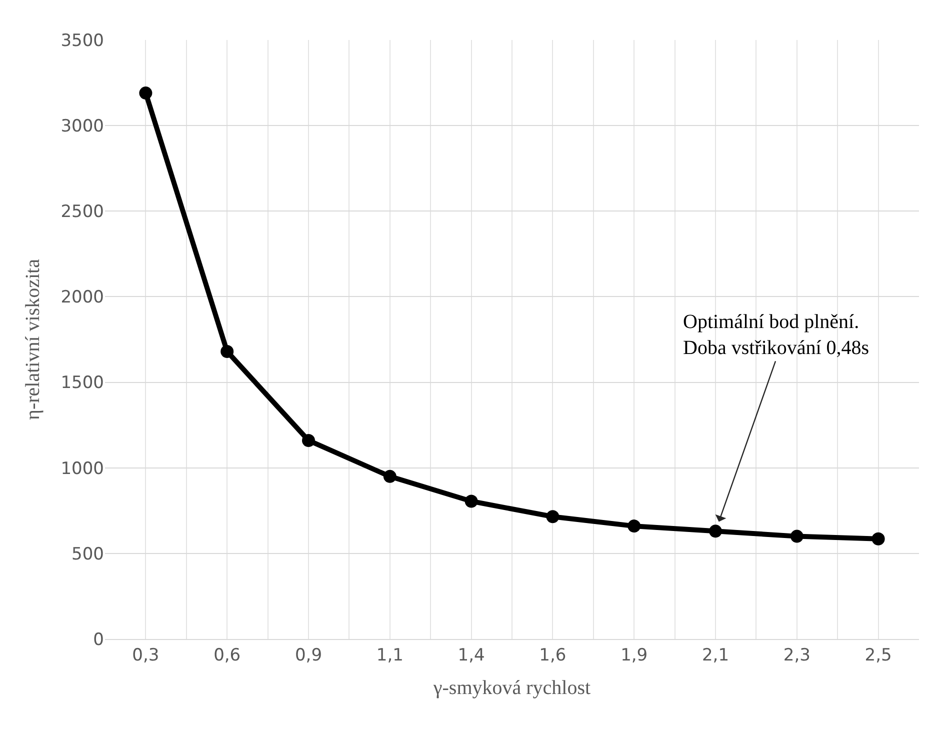 The height and width of the screenshot is (729, 941). Describe the element at coordinates (471, 655) in the screenshot. I see `x-tick-label: 1,4` at that location.